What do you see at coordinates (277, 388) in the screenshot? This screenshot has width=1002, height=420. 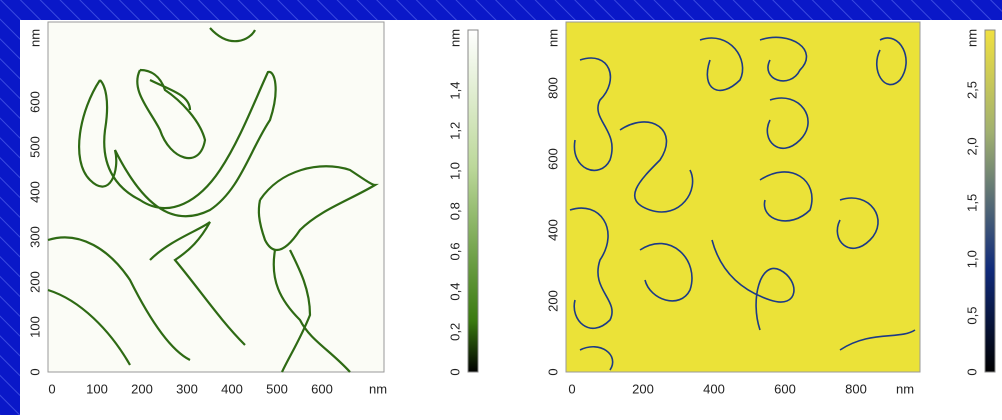 I see `x-tick-label: 500` at bounding box center [277, 388].